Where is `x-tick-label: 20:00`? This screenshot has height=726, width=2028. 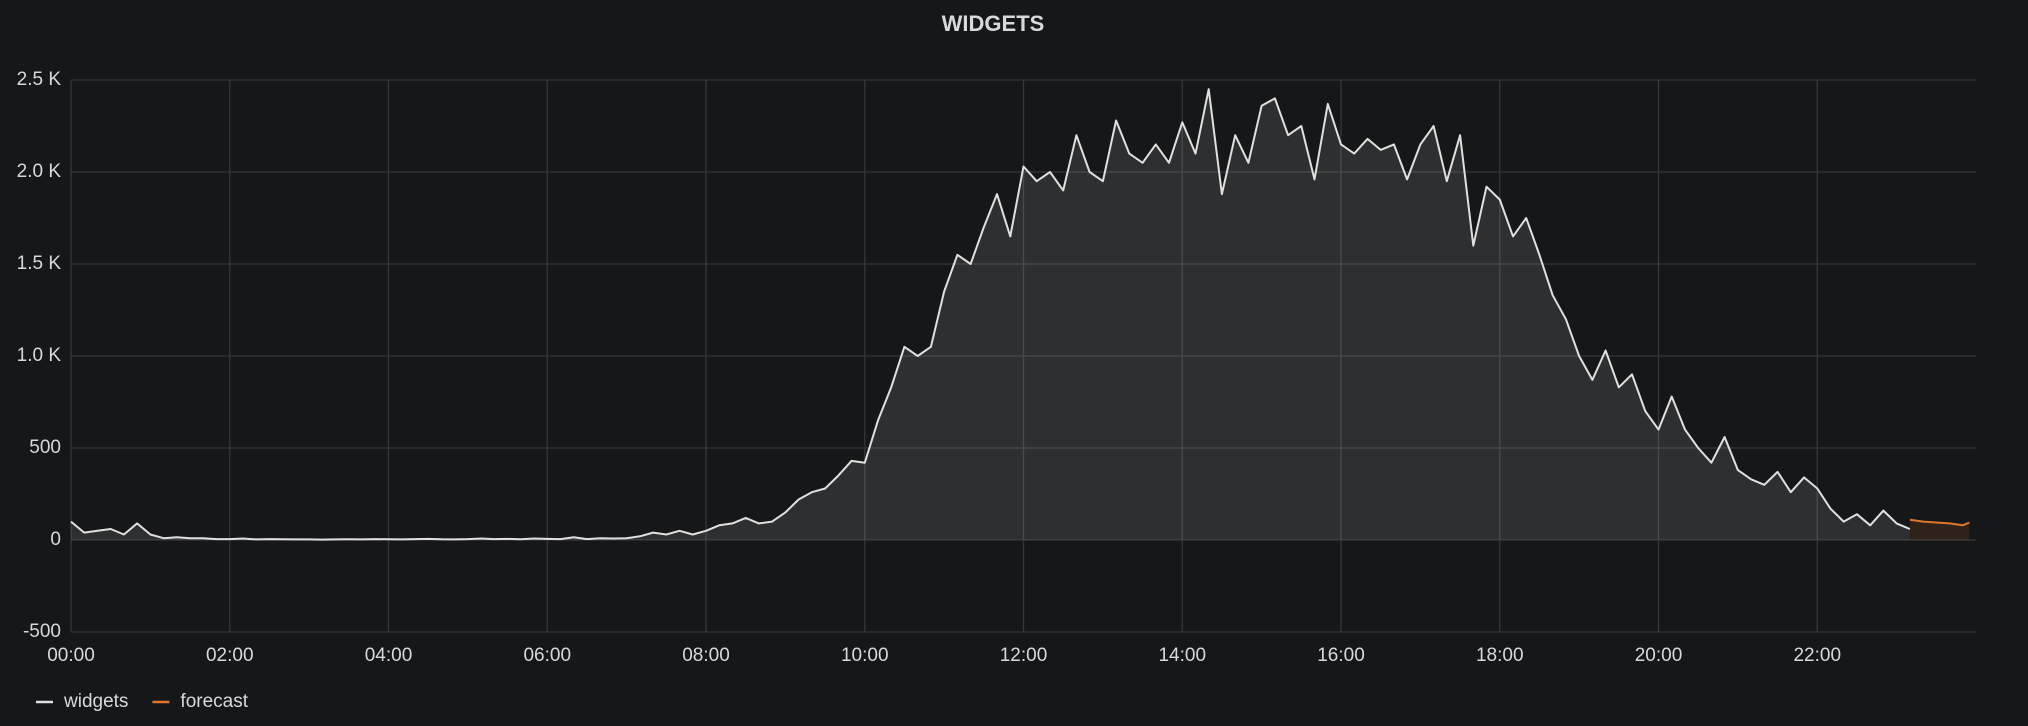 x-tick-label: 20:00 is located at coordinates (1659, 655).